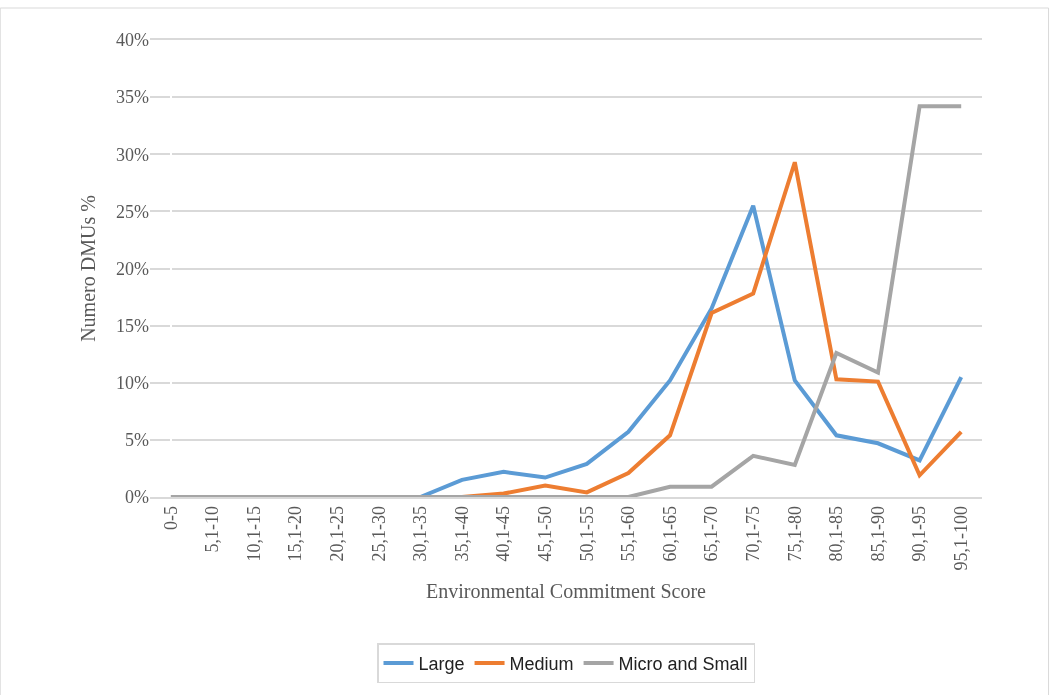 The height and width of the screenshot is (695, 1062). What do you see at coordinates (566, 591) in the screenshot?
I see `x-axis-title: Environmental Commitment Score` at bounding box center [566, 591].